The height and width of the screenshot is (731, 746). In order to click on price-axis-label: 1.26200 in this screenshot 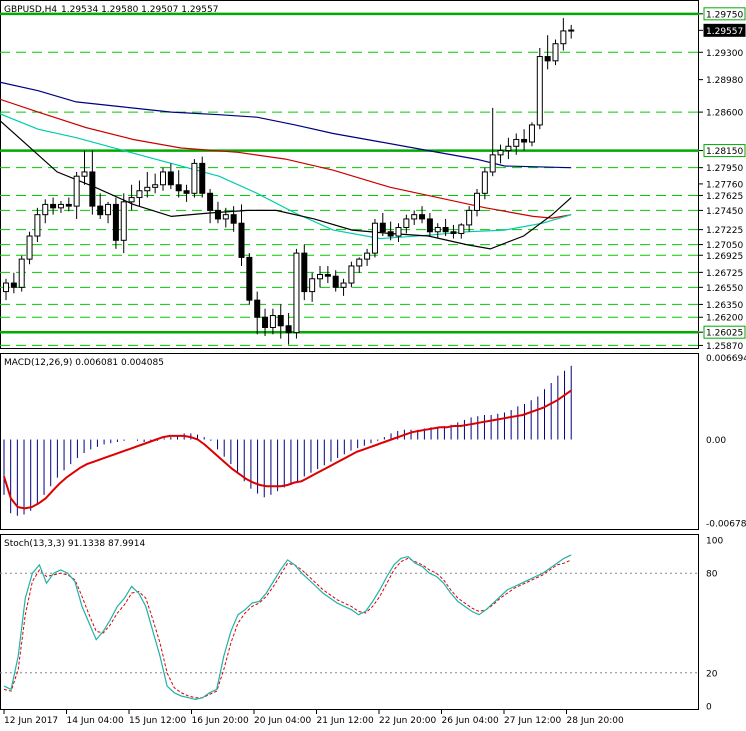, I will do `click(724, 319)`.